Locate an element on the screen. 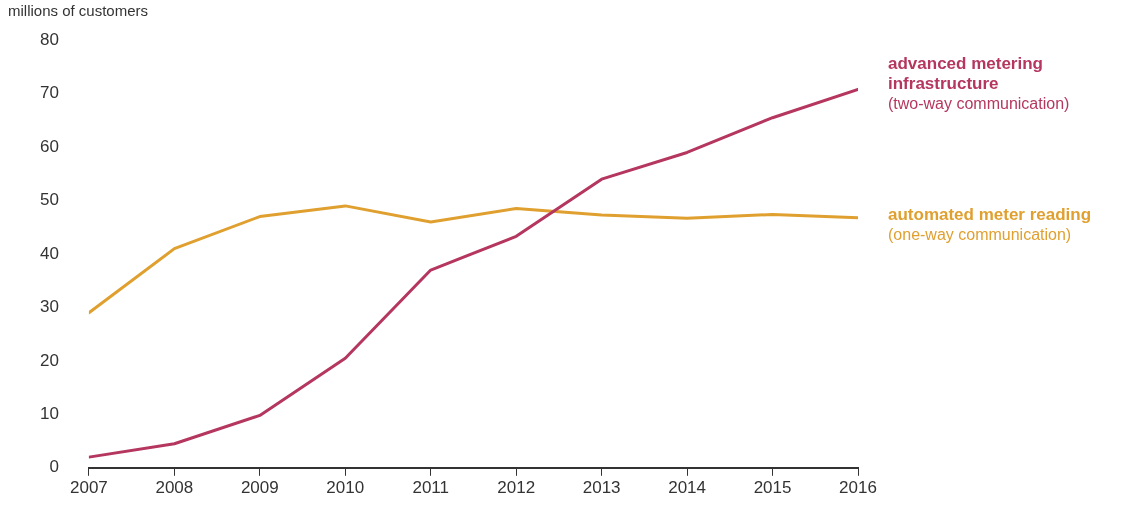 The width and height of the screenshot is (1148, 508). series-label: advanced metering infrastructure (two-way communication) is located at coordinates (979, 83).